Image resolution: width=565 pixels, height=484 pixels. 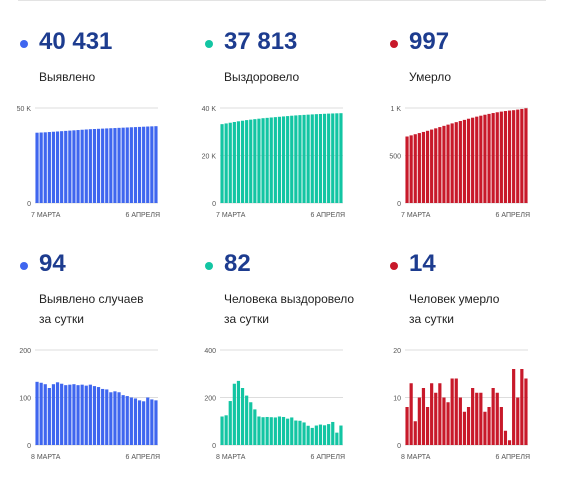 I want to click on x-tick-label: 8 МАРТА, so click(x=231, y=457).